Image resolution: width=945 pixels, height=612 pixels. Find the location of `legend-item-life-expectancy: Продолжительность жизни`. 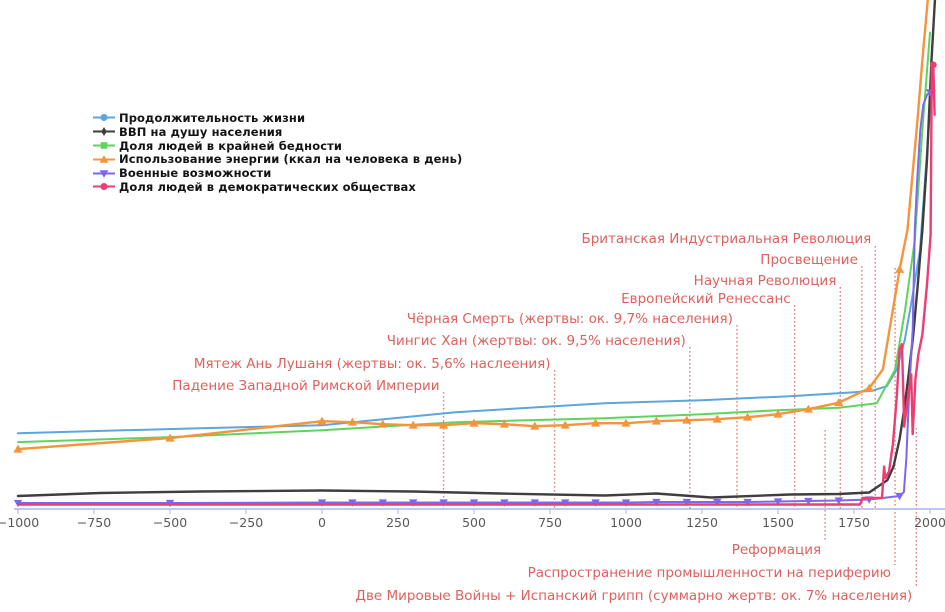

legend-item-life-expectancy: Продолжительность жизни is located at coordinates (277, 118).